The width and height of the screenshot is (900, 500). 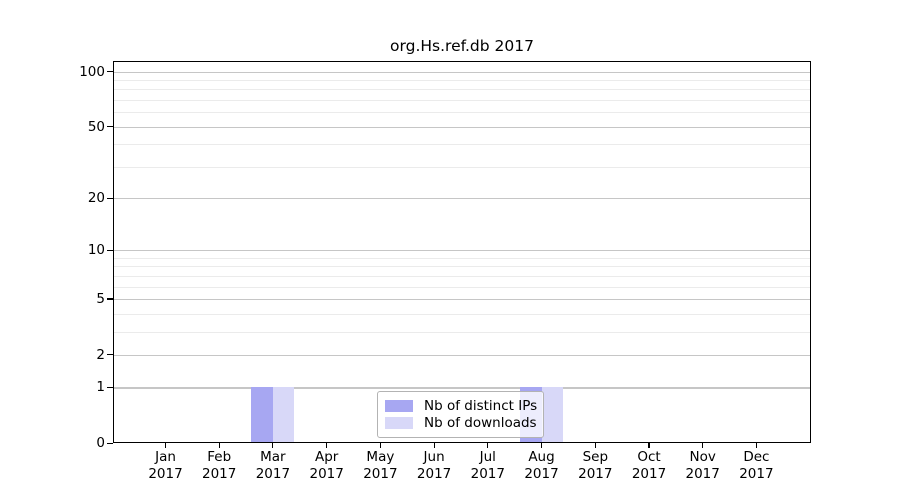 I want to click on legend-row: Nb of distinct IPs, so click(x=461, y=406).